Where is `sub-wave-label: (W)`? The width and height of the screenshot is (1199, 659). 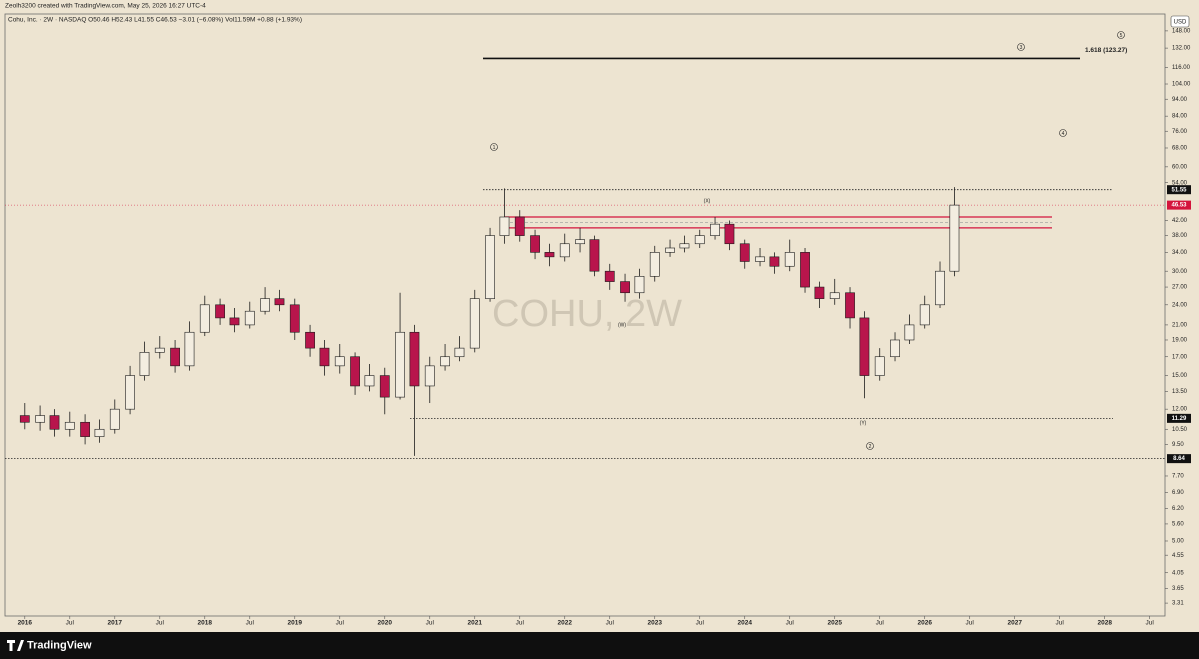 sub-wave-label: (W) is located at coordinates (622, 325).